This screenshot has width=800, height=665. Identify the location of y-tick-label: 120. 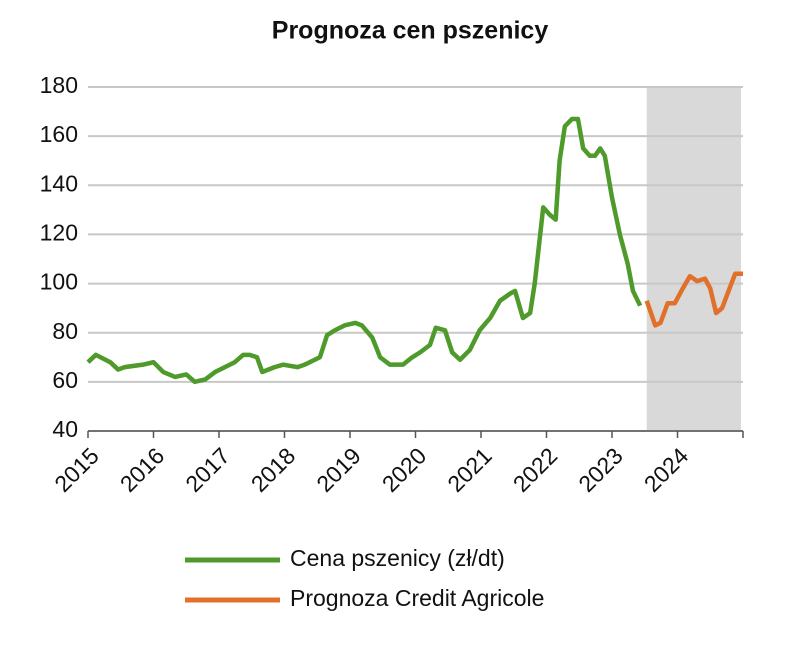
(59, 233).